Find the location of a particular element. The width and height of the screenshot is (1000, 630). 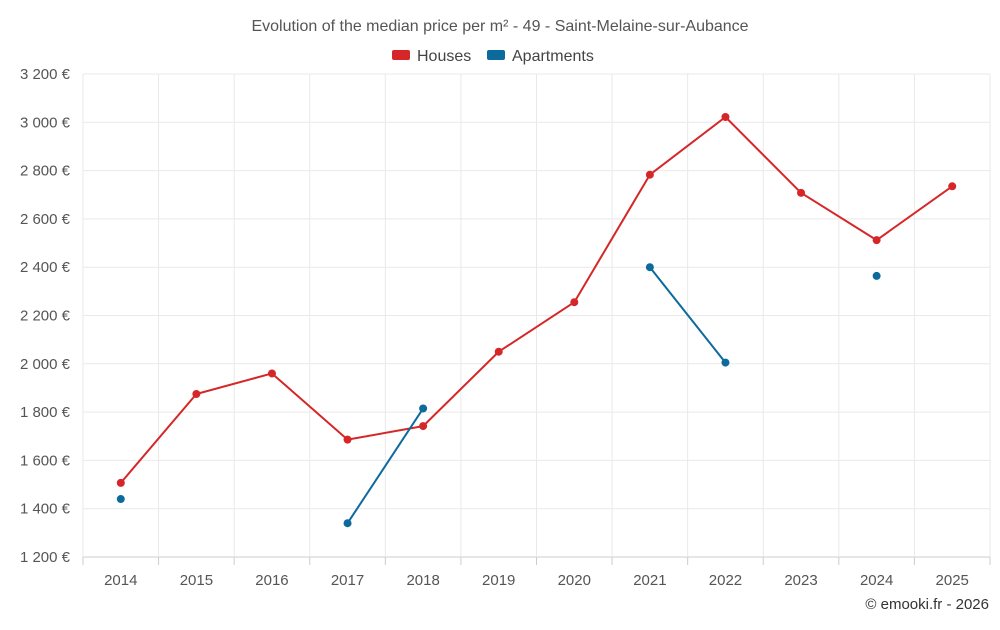

x-tick-label: 2016 is located at coordinates (271, 580).